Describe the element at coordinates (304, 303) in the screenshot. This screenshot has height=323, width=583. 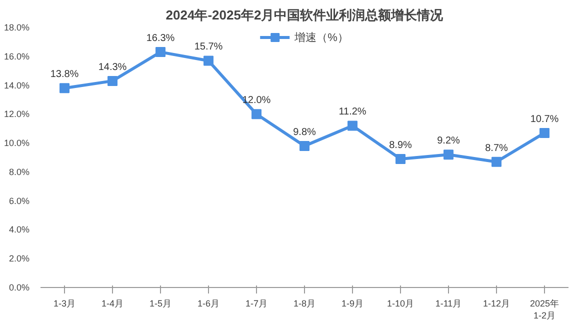
I see `x-tick-label: 1-8月` at that location.